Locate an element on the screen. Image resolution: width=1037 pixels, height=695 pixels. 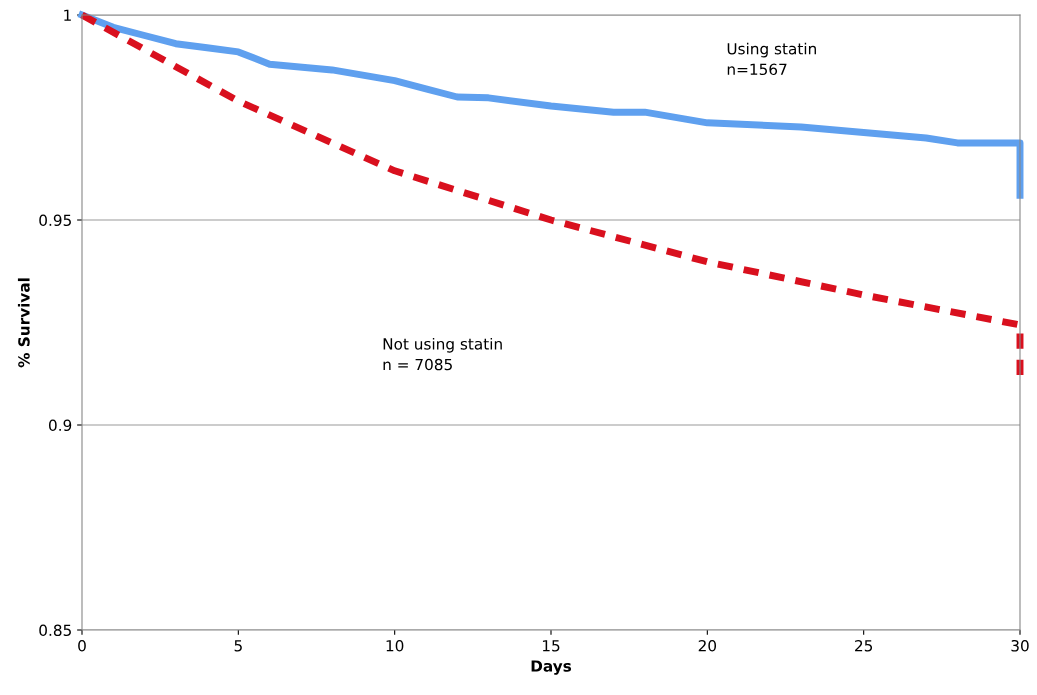
annotation: Using statin n=1567 is located at coordinates (771, 59).